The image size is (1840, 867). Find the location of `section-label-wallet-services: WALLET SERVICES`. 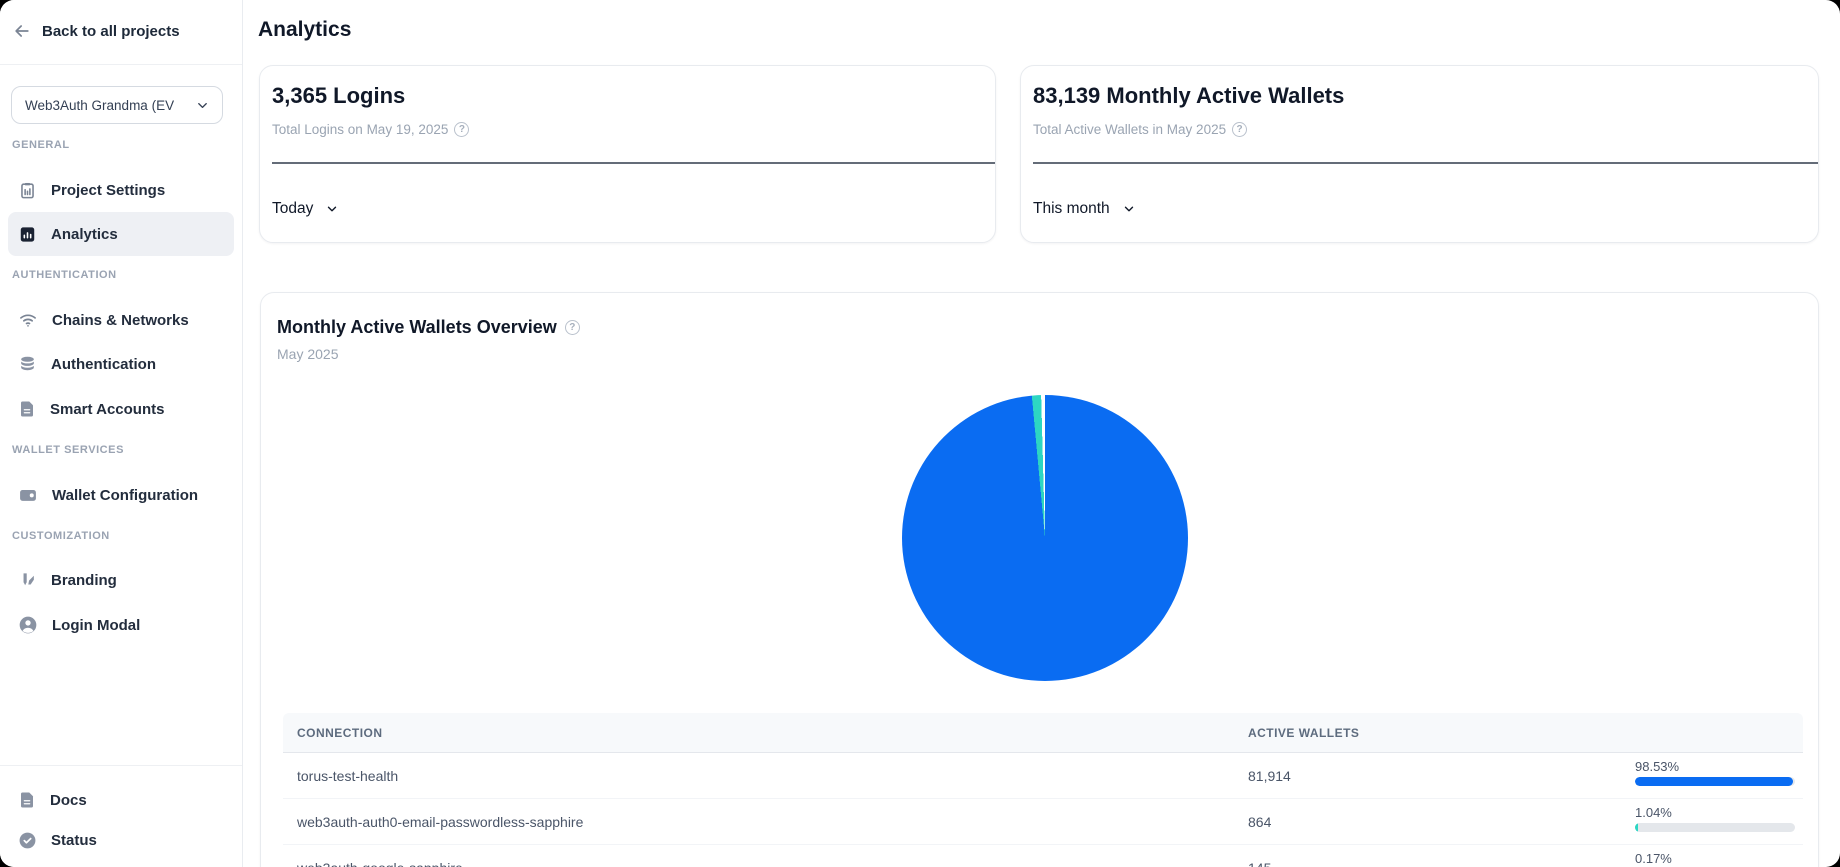

section-label-wallet-services: WALLET SERVICES is located at coordinates (68, 450).